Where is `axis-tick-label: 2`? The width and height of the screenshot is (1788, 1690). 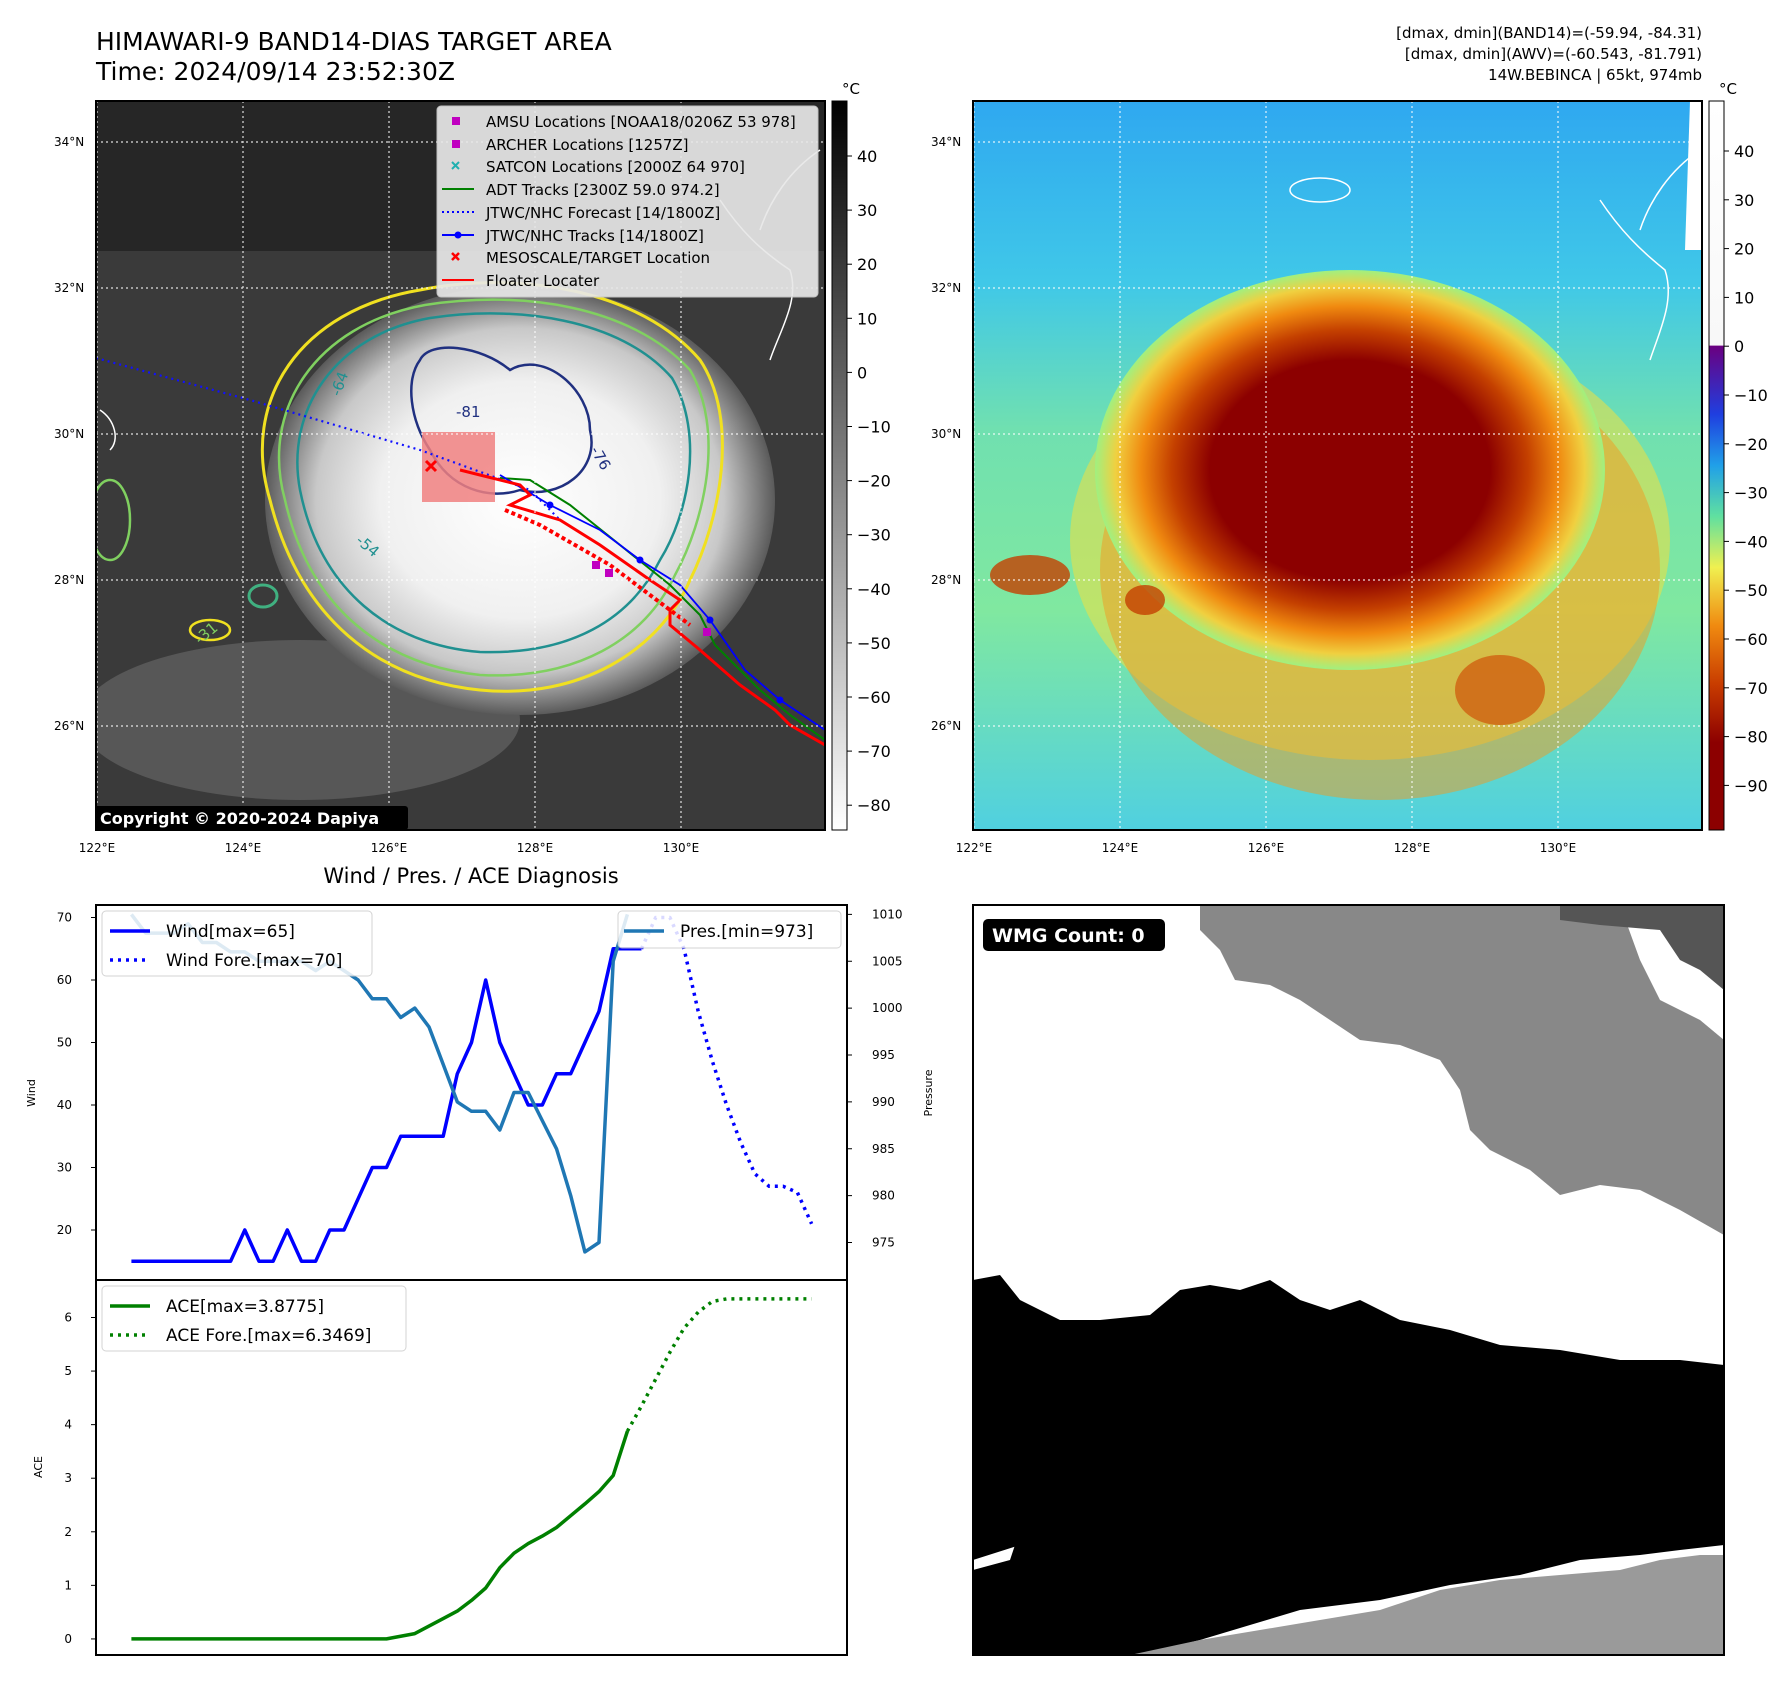
axis-tick-label: 2 is located at coordinates (68, 1532).